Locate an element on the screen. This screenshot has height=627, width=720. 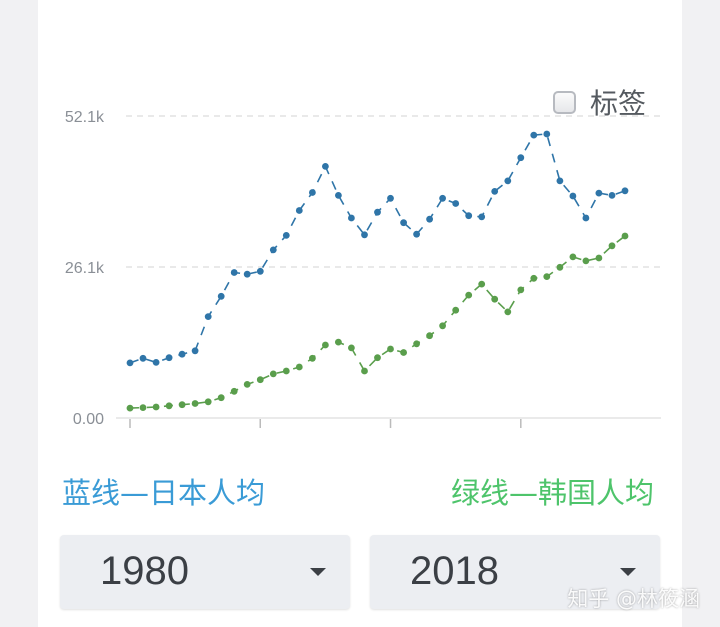
y-tick-label: 26.1k is located at coordinates (85, 268).